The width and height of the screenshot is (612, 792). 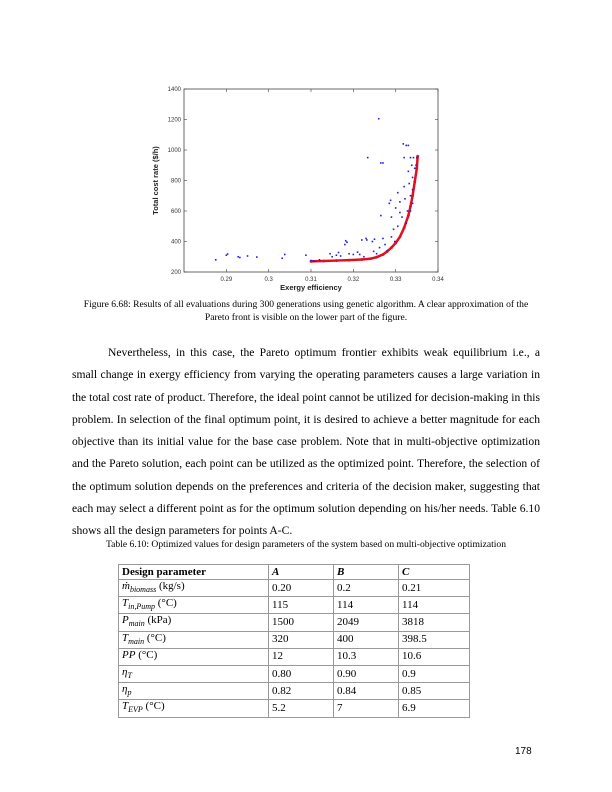 I want to click on y-tick-label: 200, so click(x=176, y=273).